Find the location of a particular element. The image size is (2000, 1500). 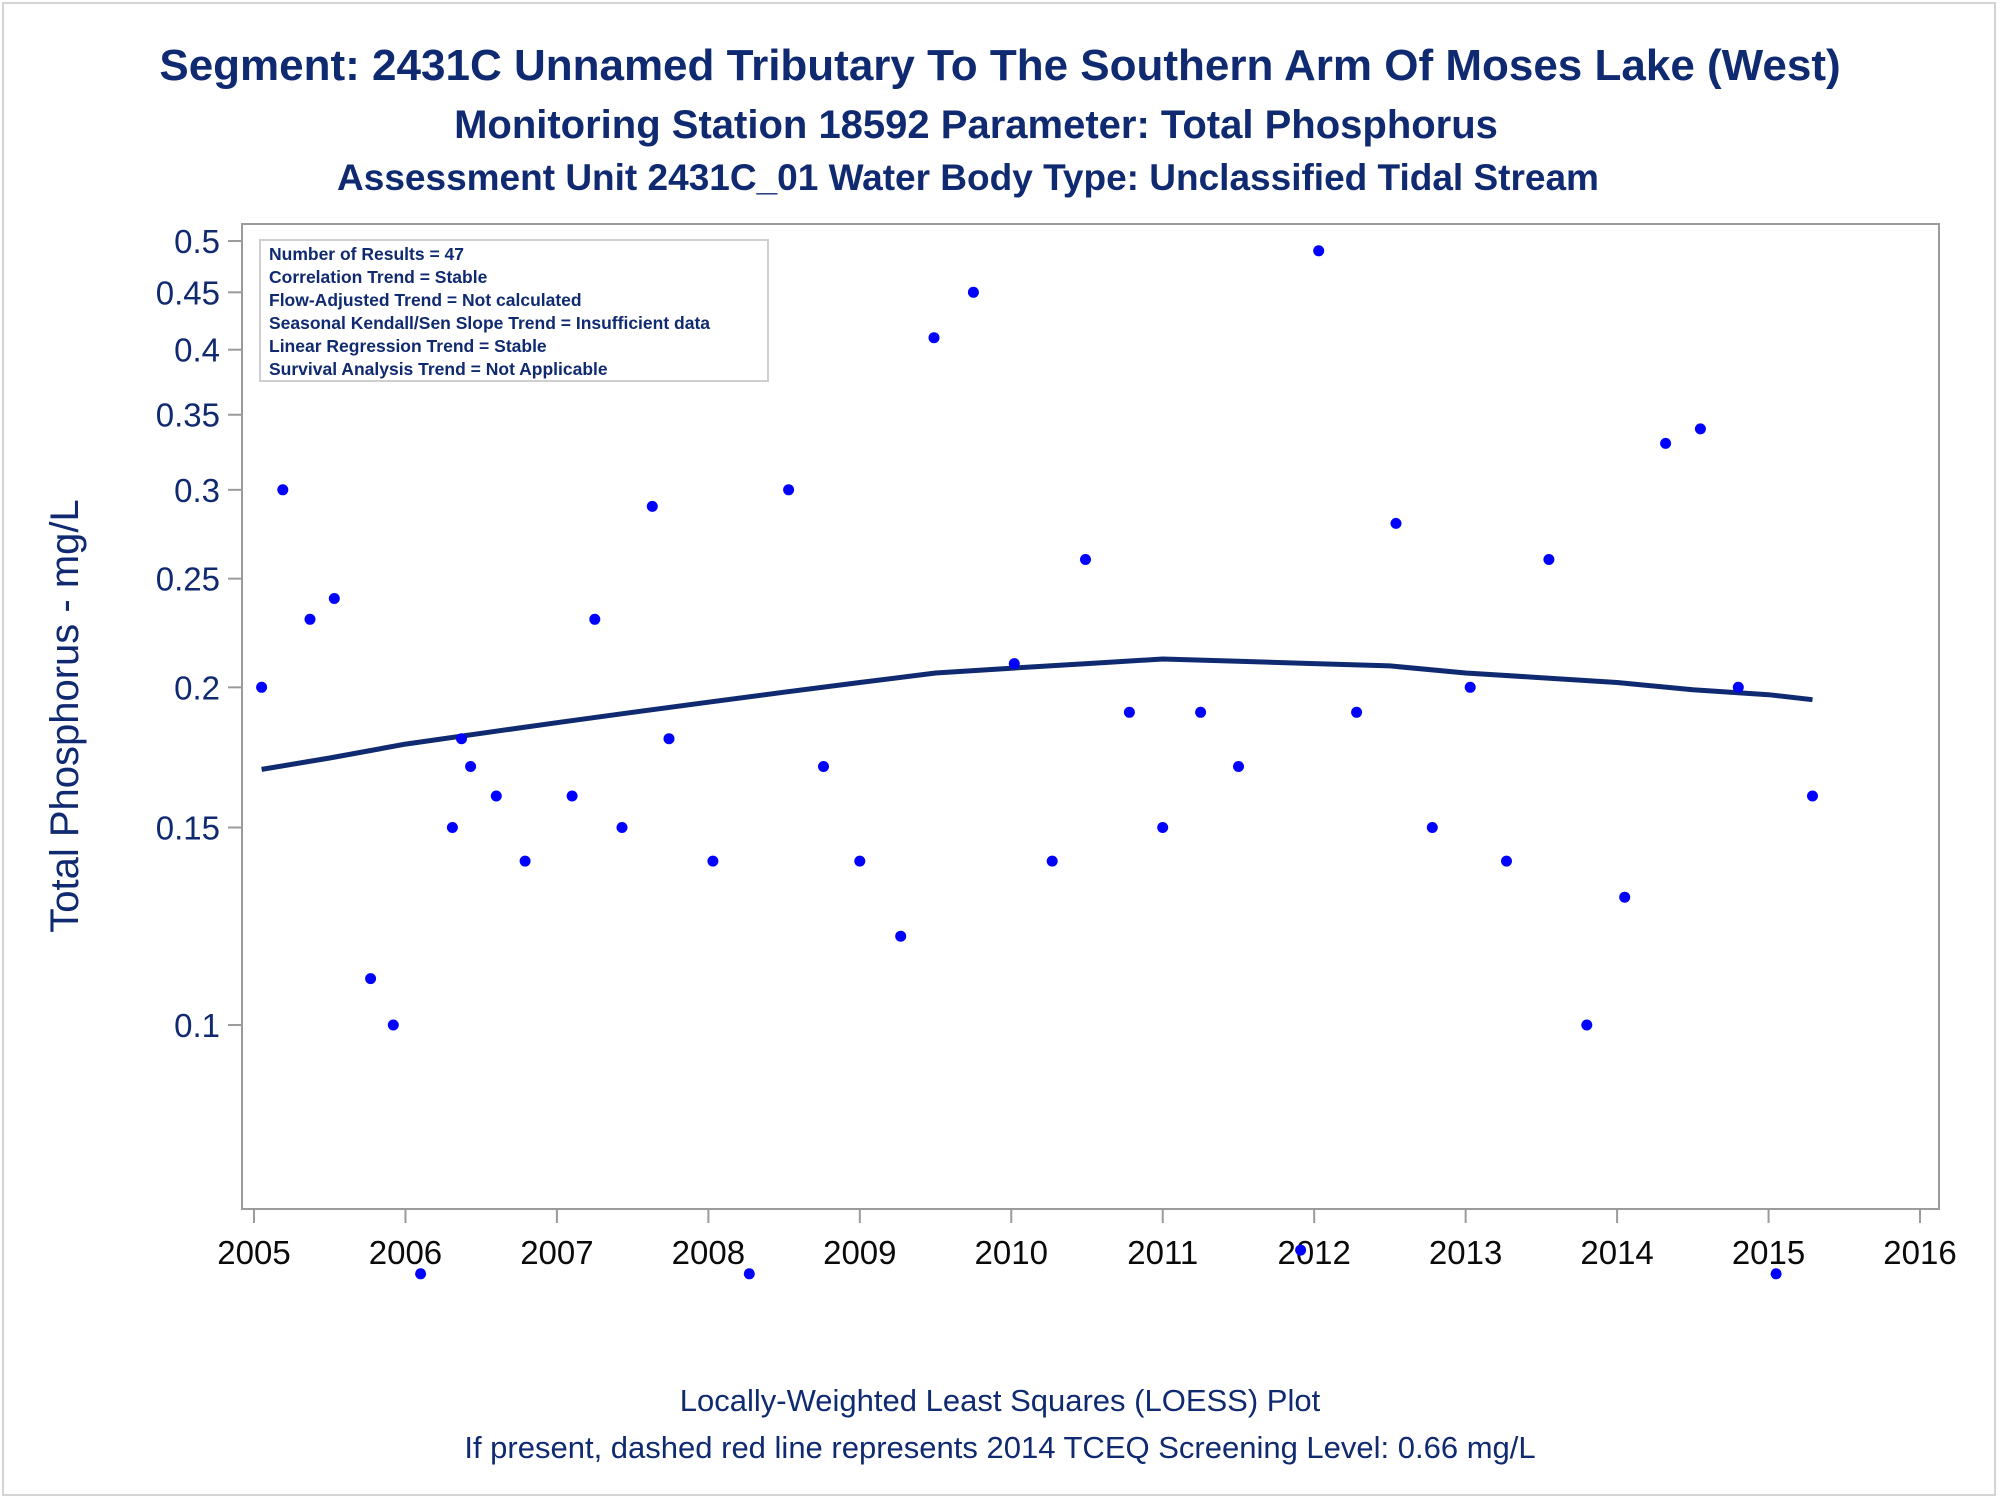

stat-number-of-results: Number of Results = 47 is located at coordinates (366, 254).